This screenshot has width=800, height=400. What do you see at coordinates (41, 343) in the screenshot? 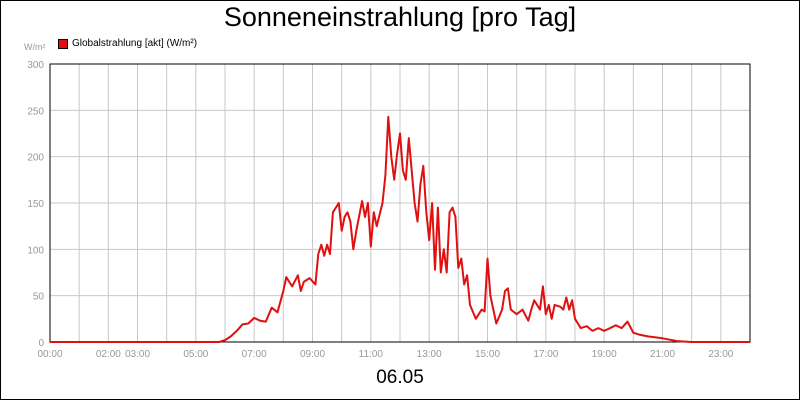
I see `y-tick-label: 0` at bounding box center [41, 343].